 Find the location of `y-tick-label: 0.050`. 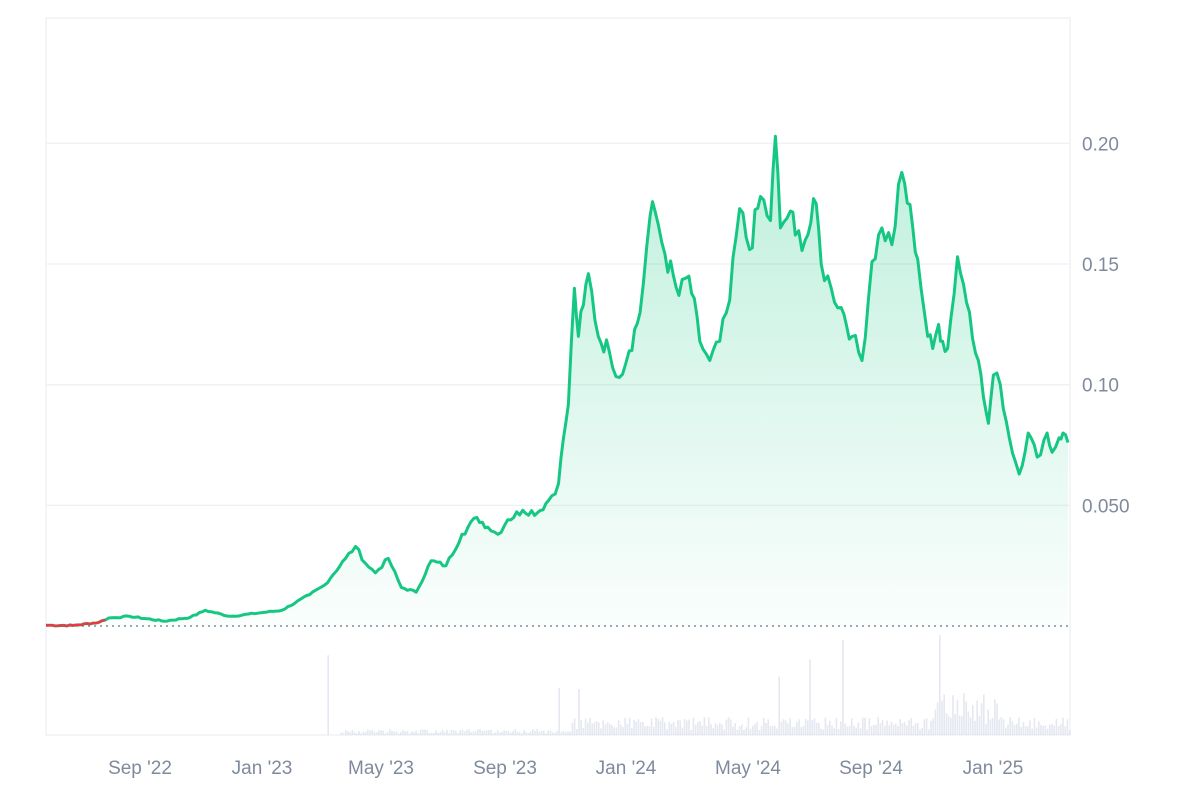

y-tick-label: 0.050 is located at coordinates (1106, 506).